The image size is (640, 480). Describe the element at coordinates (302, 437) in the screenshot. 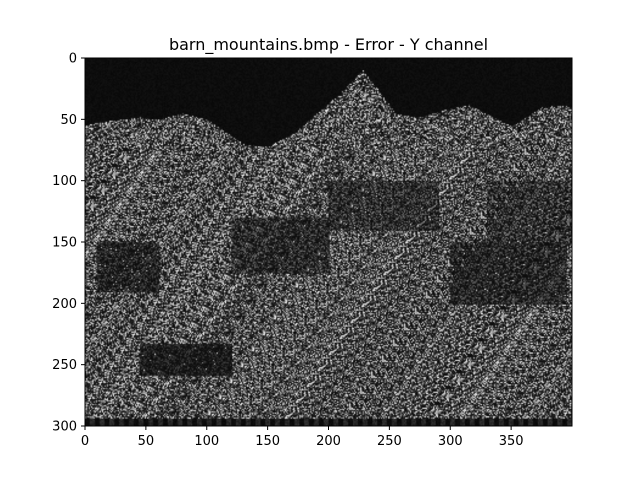

I see `x-axis: 0 50 100 150 200 250 300 350` at that location.